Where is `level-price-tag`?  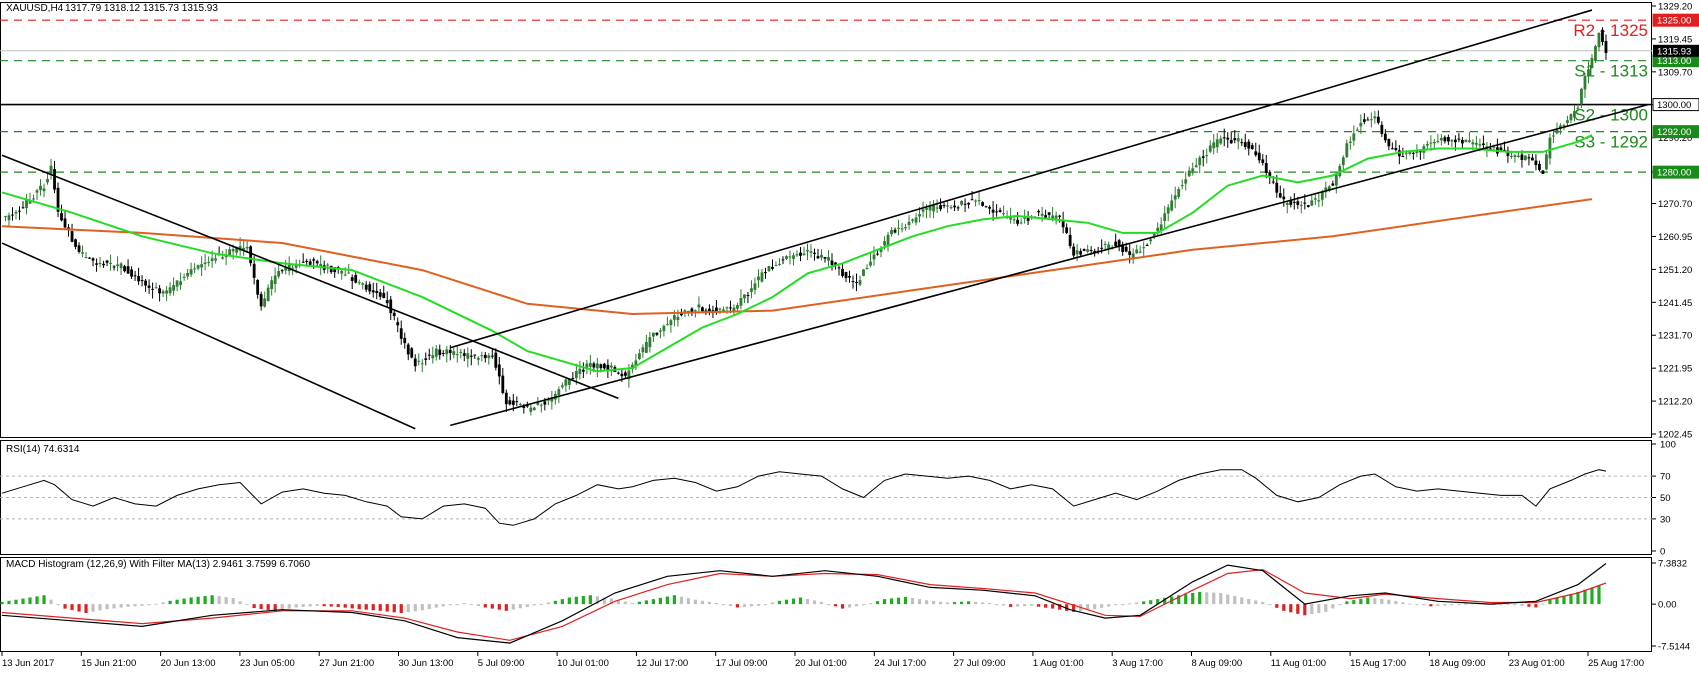 level-price-tag is located at coordinates (1675, 132).